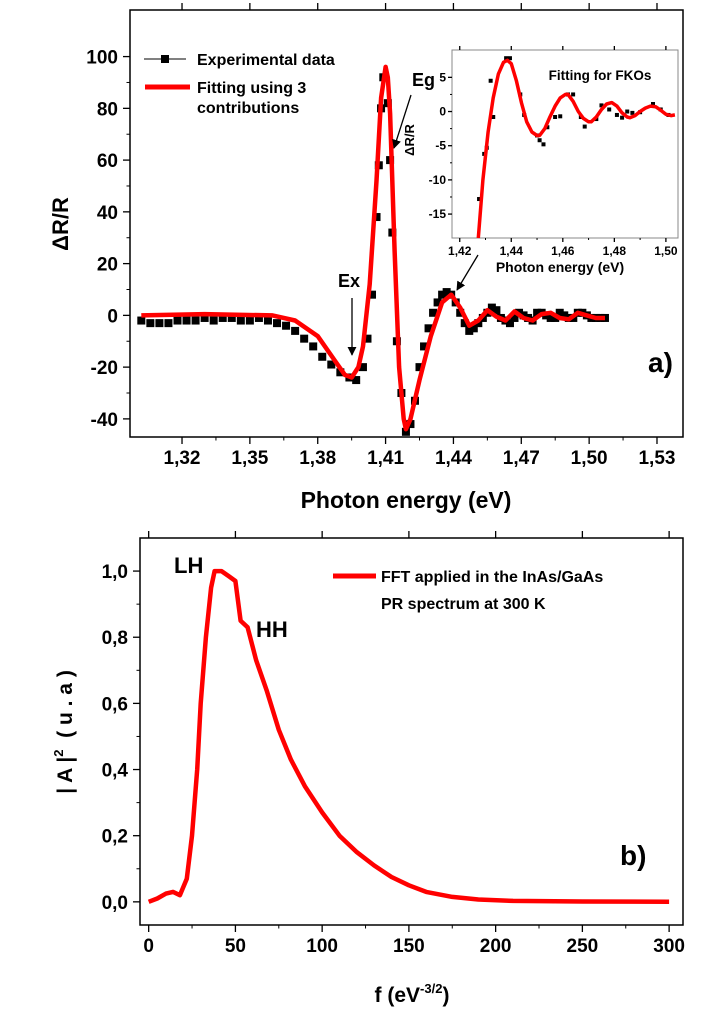 This screenshot has height=1023, width=719. Describe the element at coordinates (496, 946) in the screenshot. I see `x-tick-label: 200` at that location.